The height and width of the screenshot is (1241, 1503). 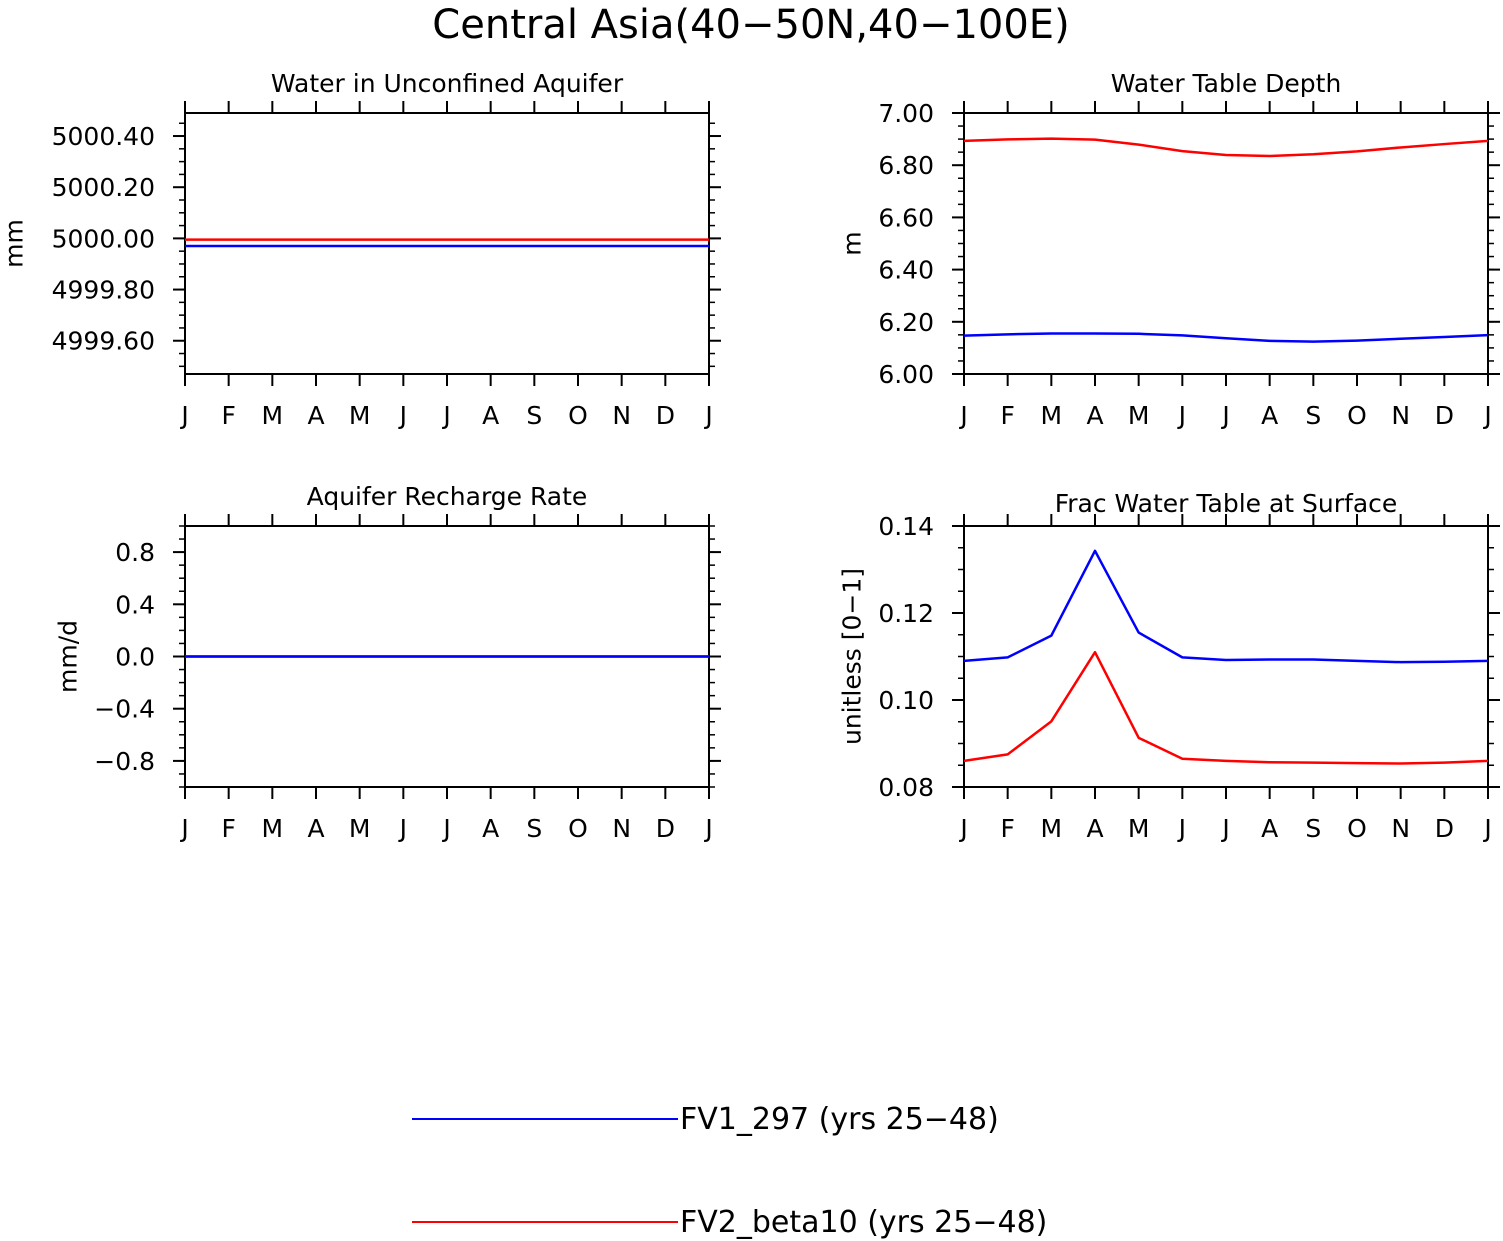 What do you see at coordinates (103, 290) in the screenshot?
I see `y-tick-label: 4999.80` at bounding box center [103, 290].